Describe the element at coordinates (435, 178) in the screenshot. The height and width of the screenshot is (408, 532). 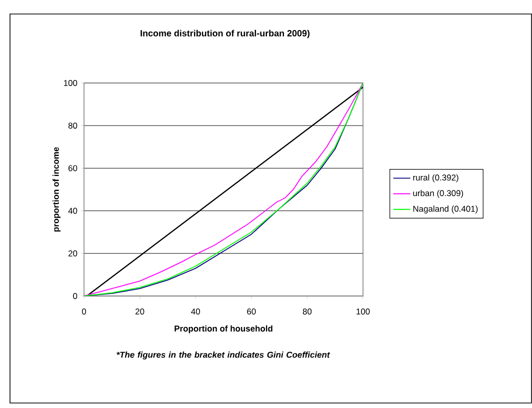
I see `legend-label: rural (0.392)` at that location.